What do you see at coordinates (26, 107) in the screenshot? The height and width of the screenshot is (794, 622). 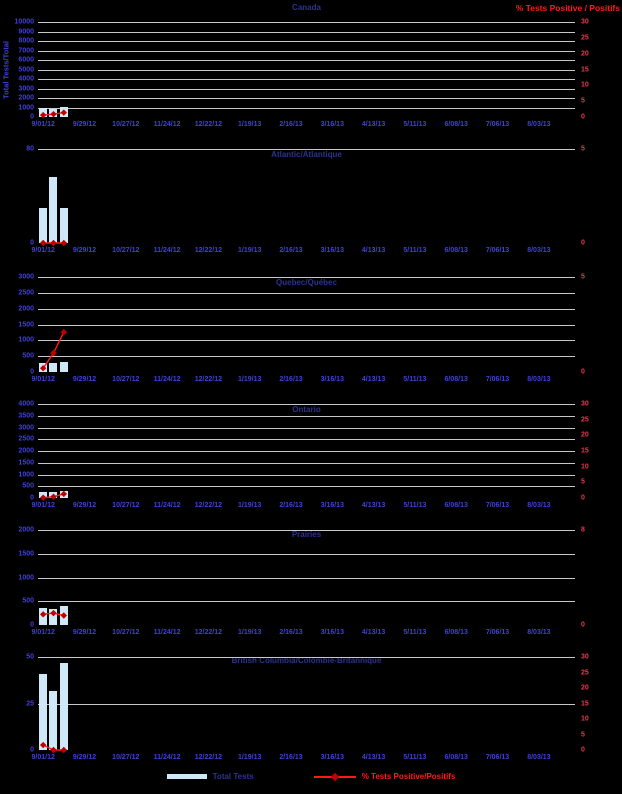 I see `y-axis-left-tick: 1000` at bounding box center [26, 107].